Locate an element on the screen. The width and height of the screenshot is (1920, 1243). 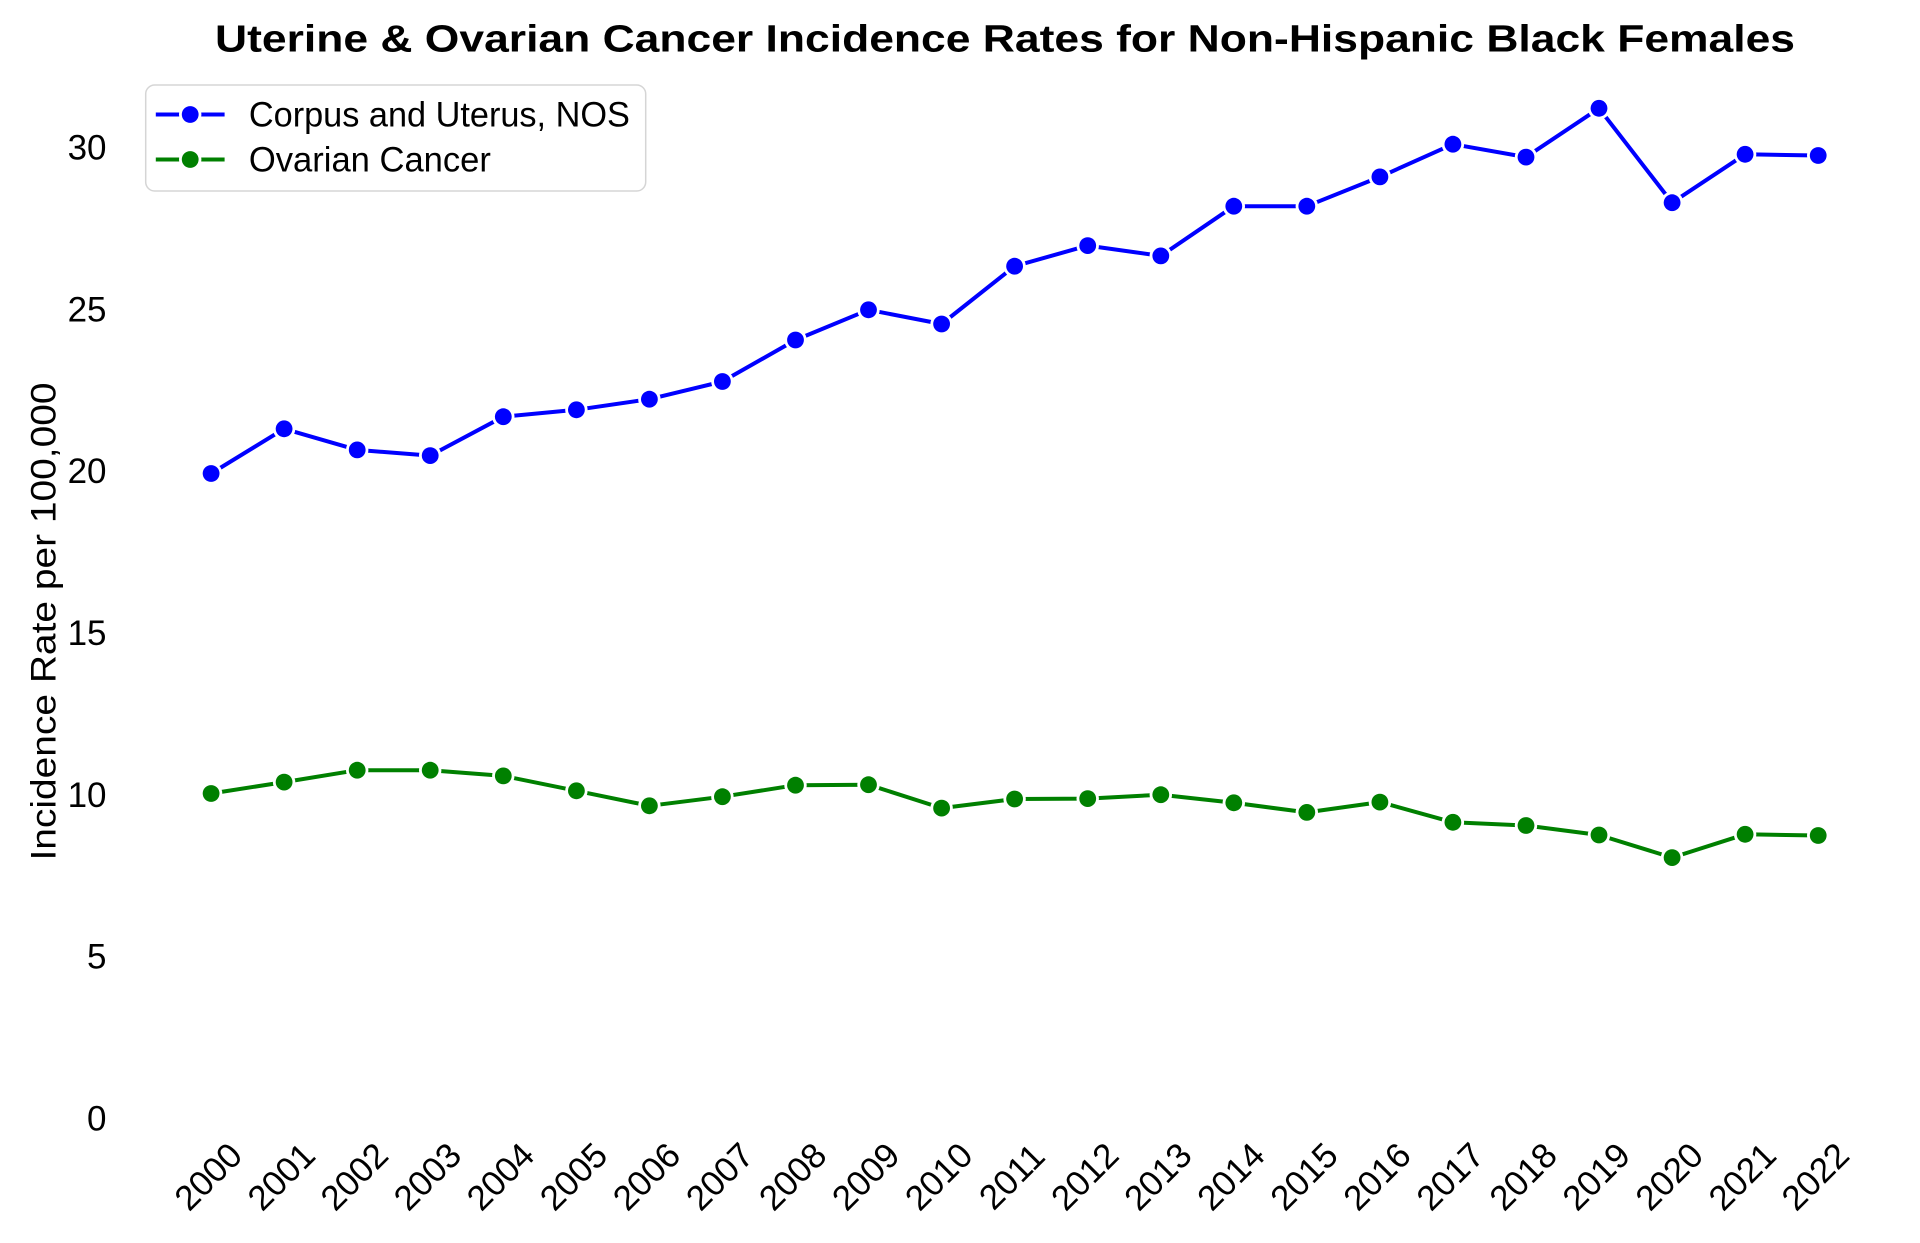
svg-text: Incidence Rate per 100,000 is located at coordinates (44, 621).